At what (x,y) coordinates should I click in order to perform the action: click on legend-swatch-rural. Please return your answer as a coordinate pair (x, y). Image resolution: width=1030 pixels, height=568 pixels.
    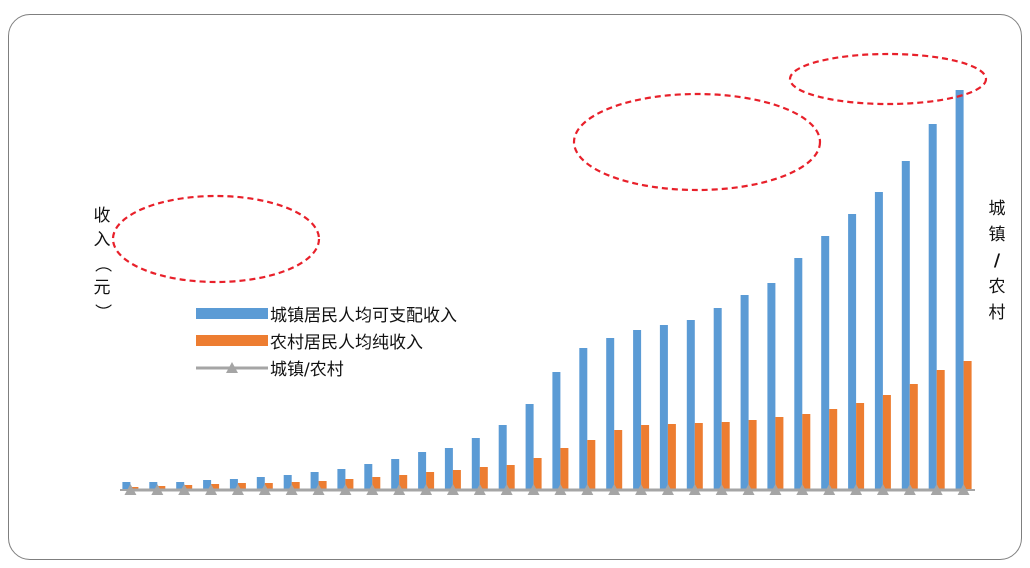
    Looking at the image, I should click on (232, 340).